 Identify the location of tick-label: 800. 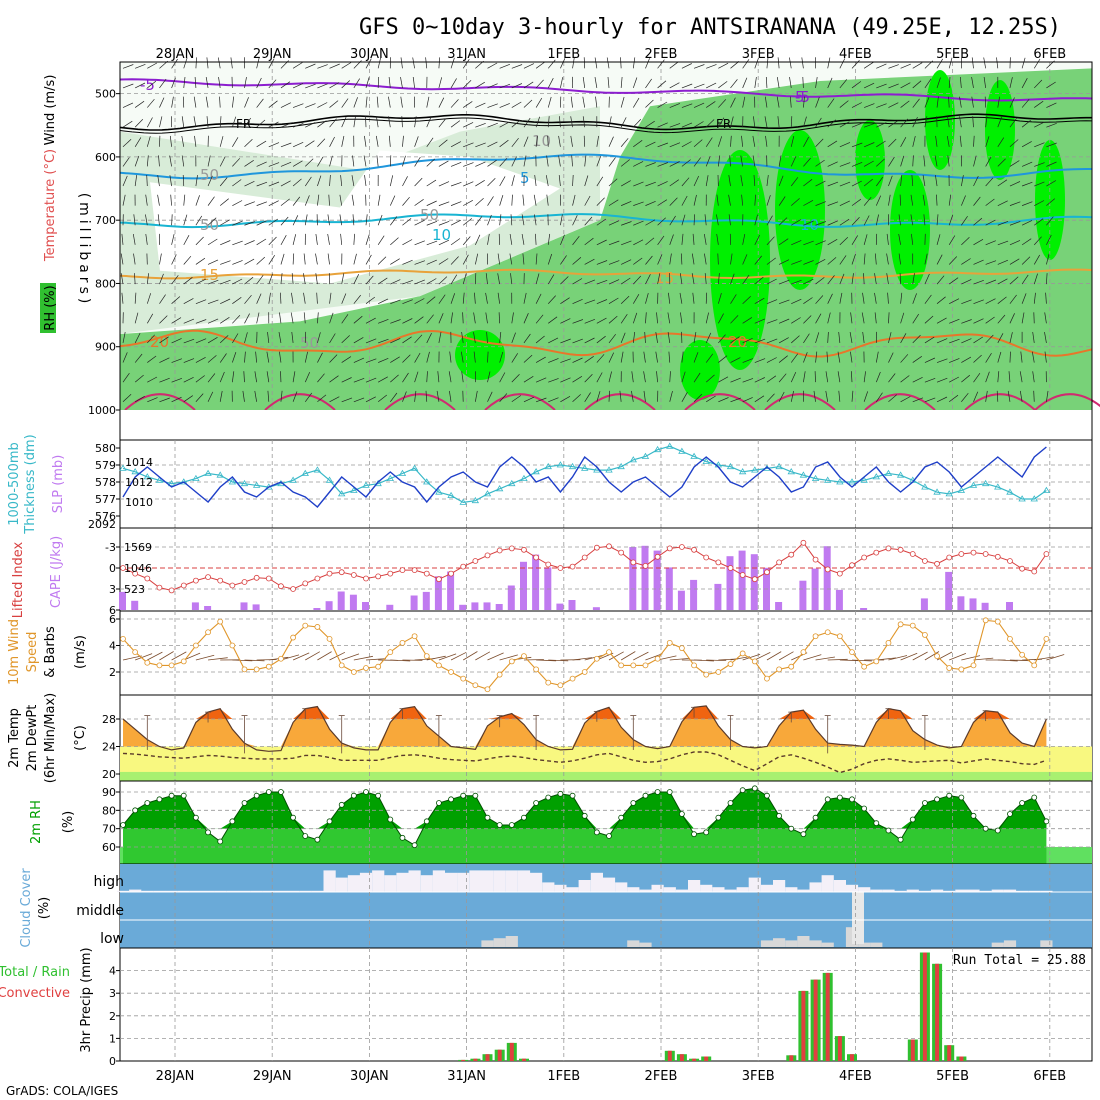
(105, 283).